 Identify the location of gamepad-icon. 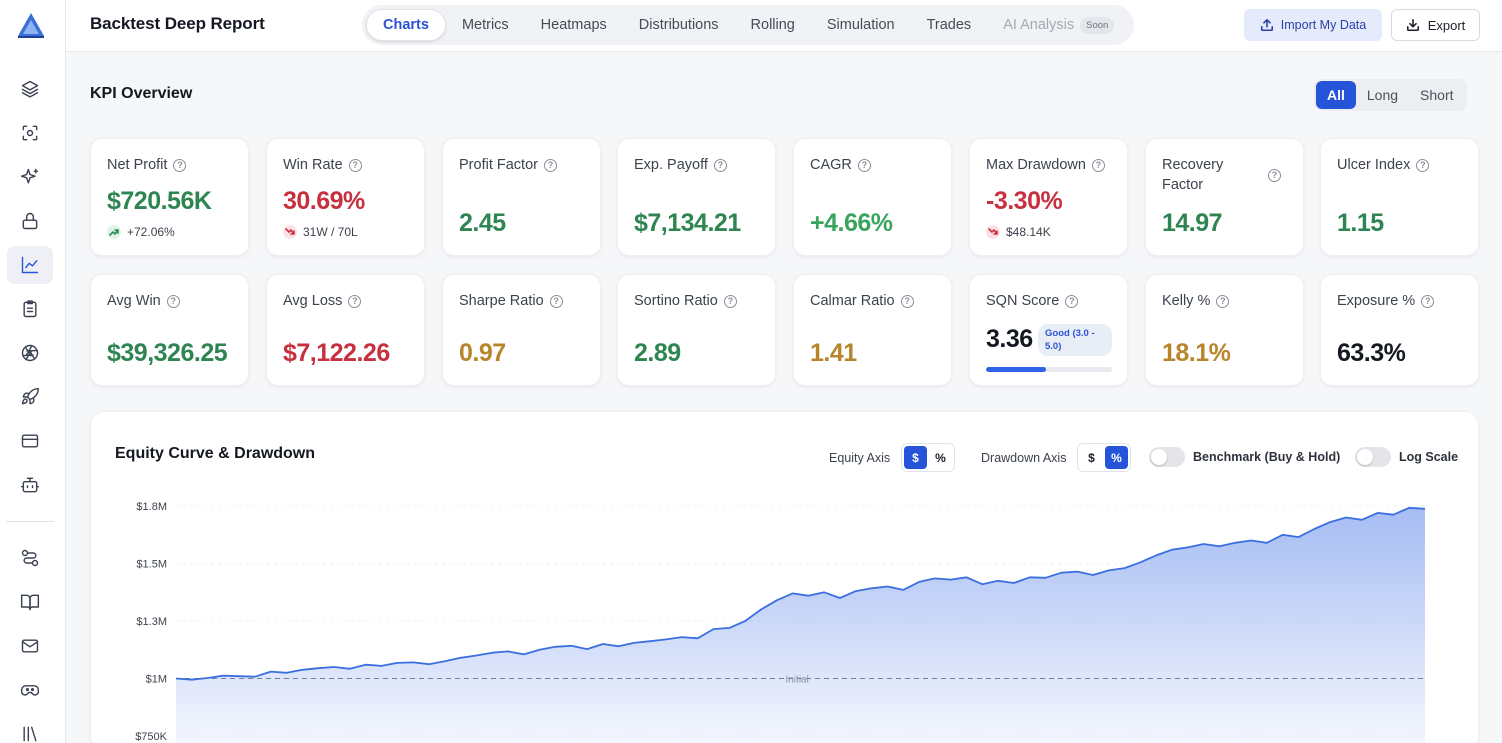
(30, 690).